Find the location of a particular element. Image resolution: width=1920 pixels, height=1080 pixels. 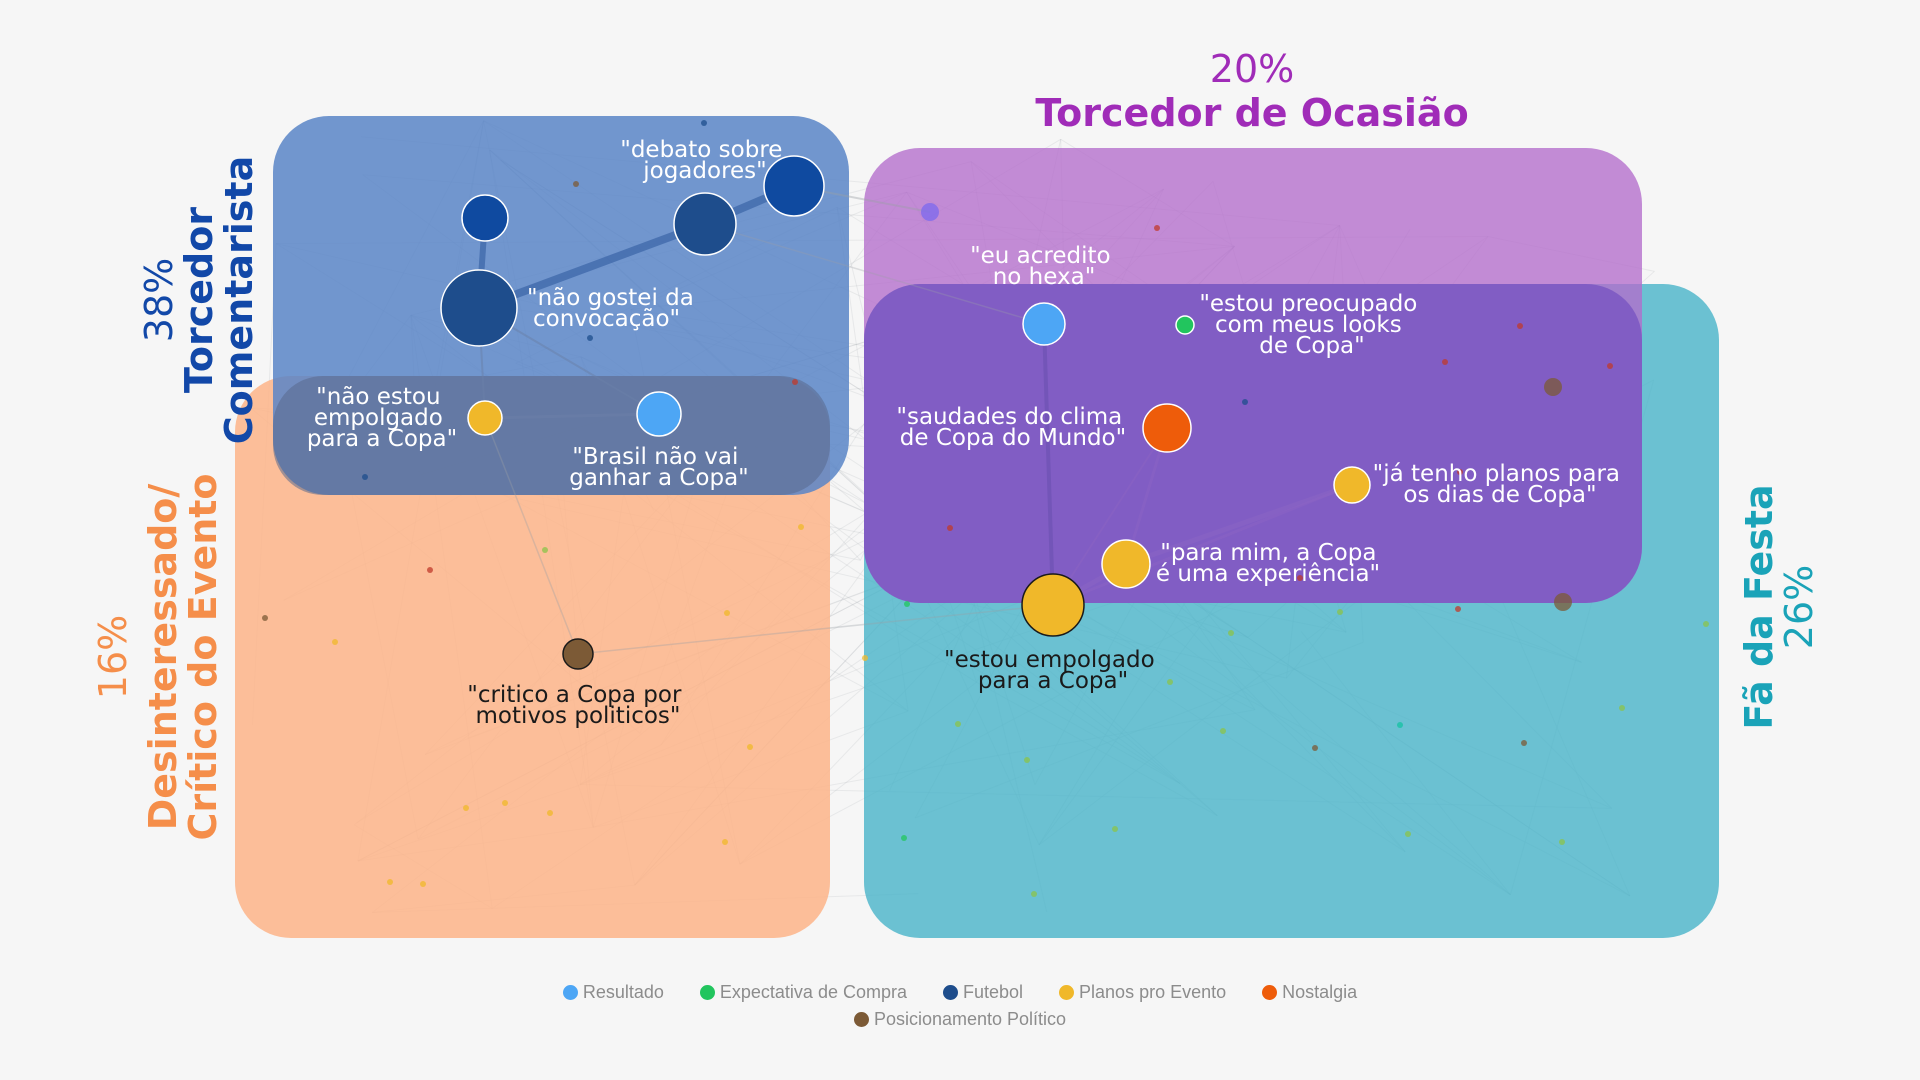

segment-ocasiao-pct: 20% is located at coordinates (1252, 69).